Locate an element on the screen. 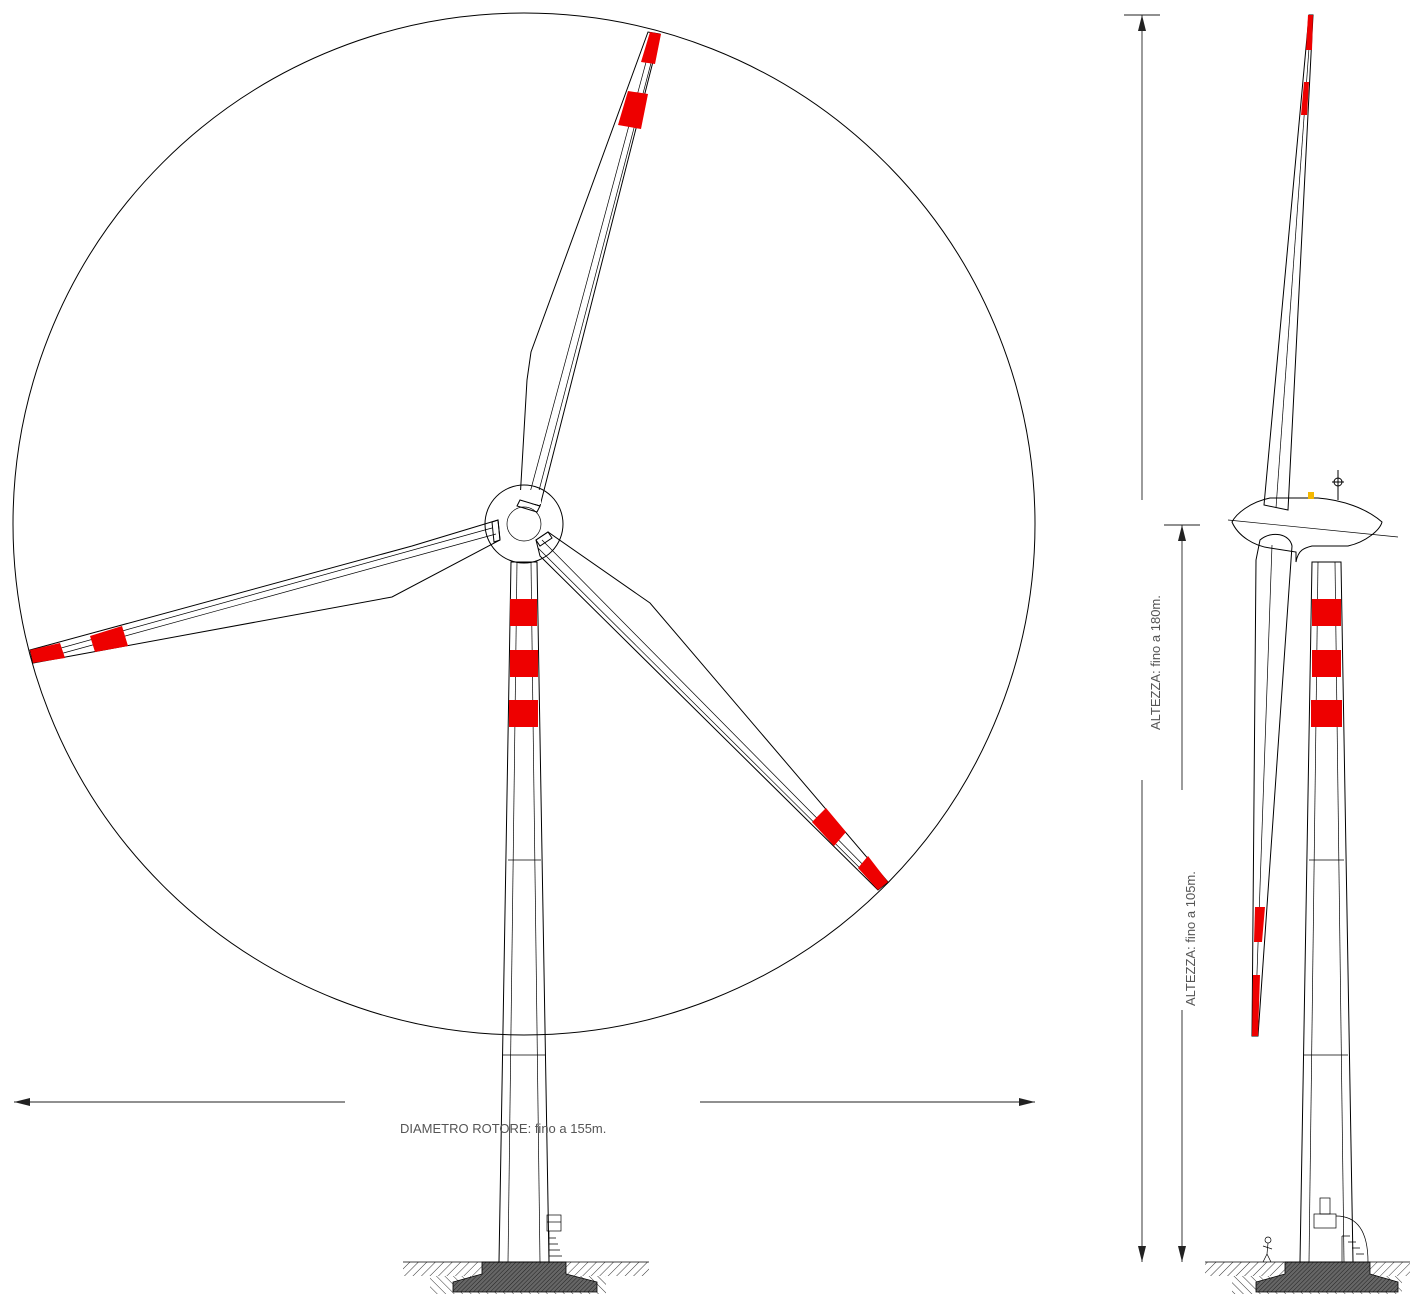 The width and height of the screenshot is (1410, 1300). side-blade-down is located at coordinates (1272, 785).